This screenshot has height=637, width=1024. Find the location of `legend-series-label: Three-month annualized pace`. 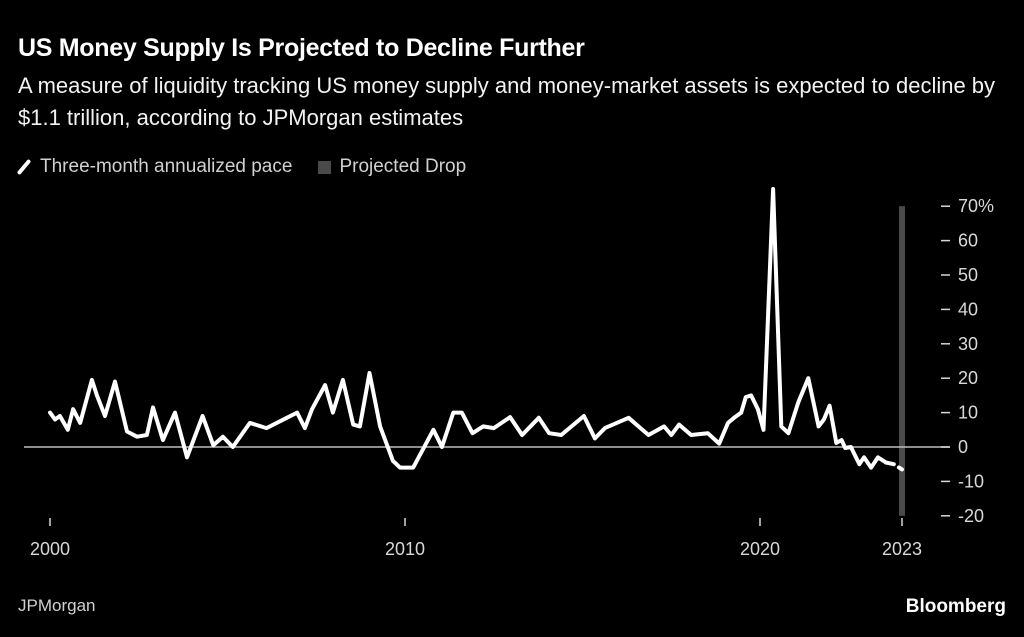

legend-series-label: Three-month annualized pace is located at coordinates (166, 166).